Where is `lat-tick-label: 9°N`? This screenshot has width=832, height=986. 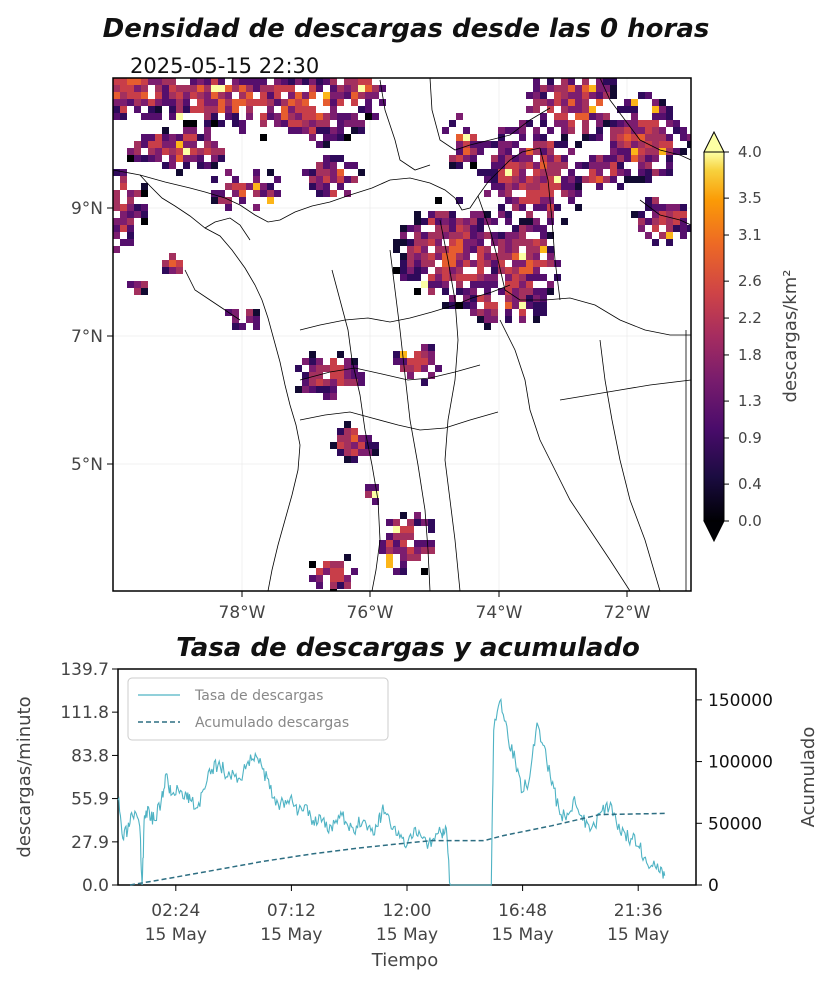 lat-tick-label: 9°N is located at coordinates (87, 209).